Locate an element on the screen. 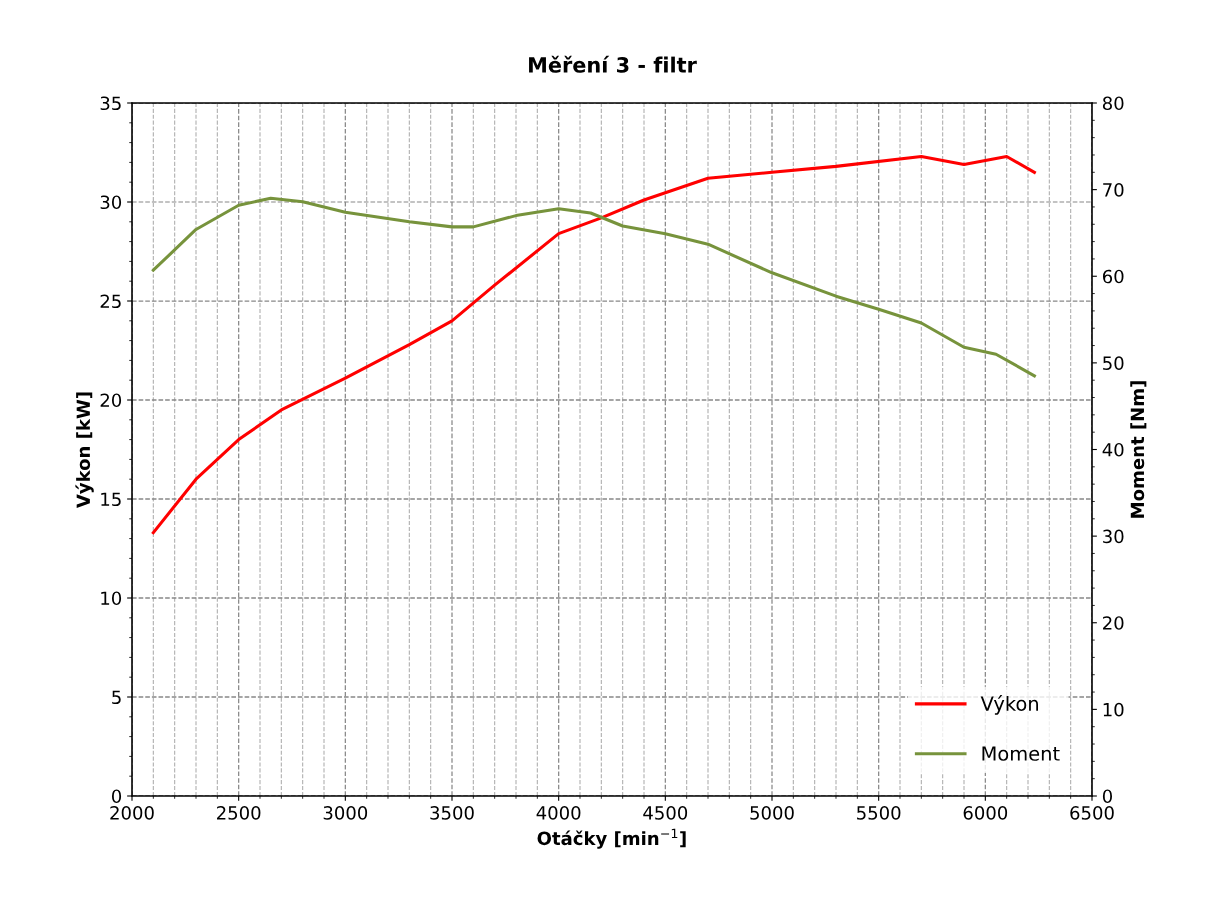 This screenshot has height=912, width=1206. x-tick-label: 4500 is located at coordinates (665, 813).